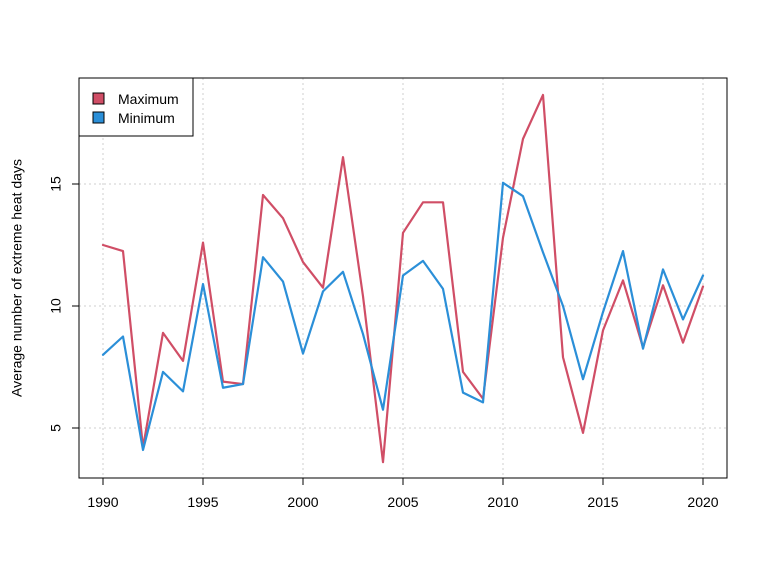 This screenshot has height=576, width=768. I want to click on x-tick-label: 1990, so click(102, 502).